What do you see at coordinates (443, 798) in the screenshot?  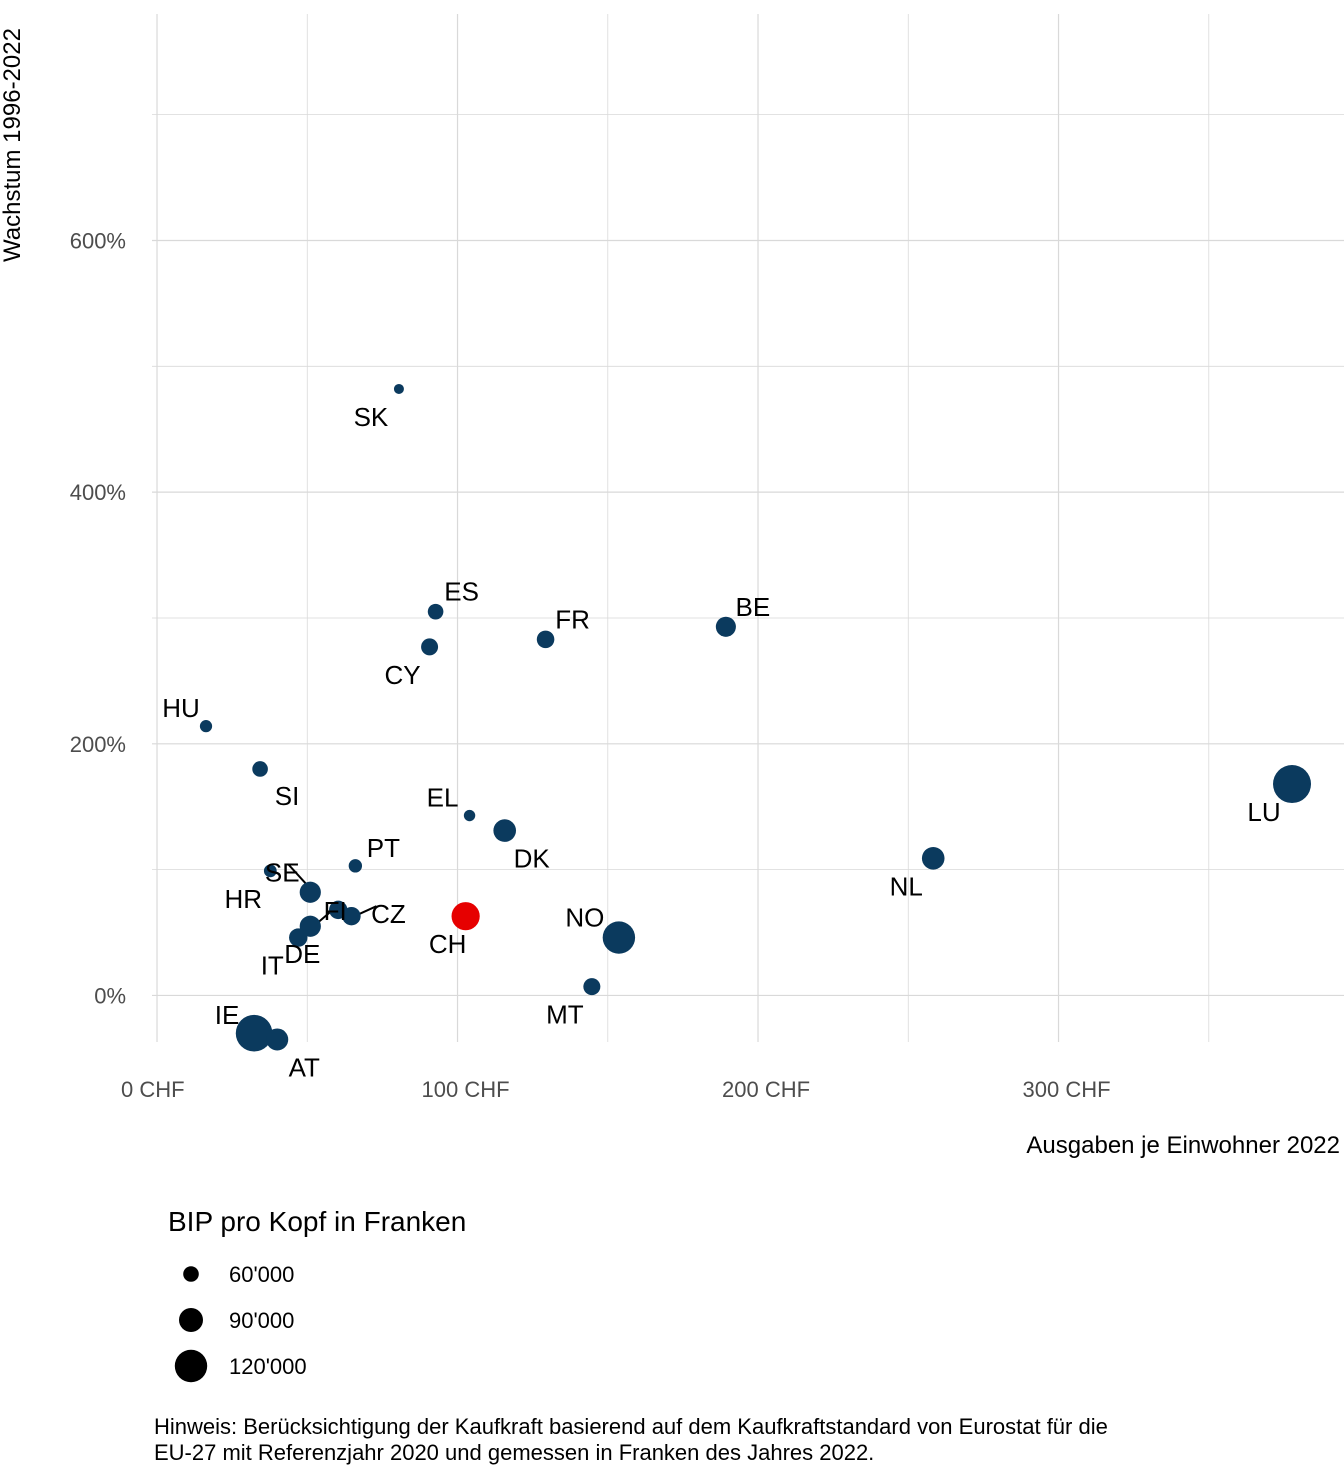 I see `point-label-el: EL` at bounding box center [443, 798].